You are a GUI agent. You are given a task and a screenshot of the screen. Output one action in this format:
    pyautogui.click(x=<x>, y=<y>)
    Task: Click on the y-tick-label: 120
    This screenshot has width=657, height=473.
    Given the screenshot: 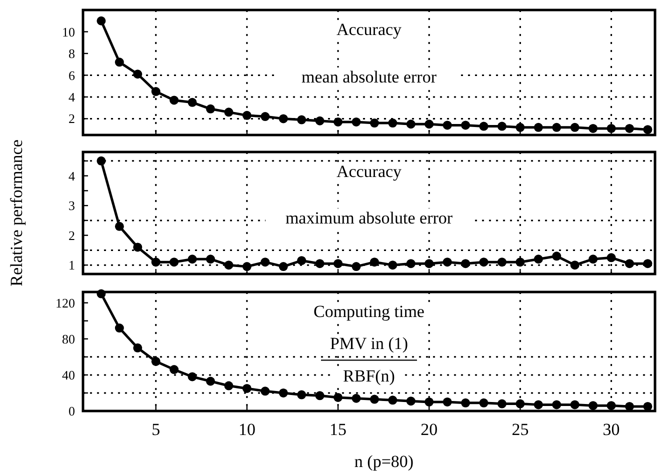 What is the action you would take?
    pyautogui.click(x=65, y=302)
    